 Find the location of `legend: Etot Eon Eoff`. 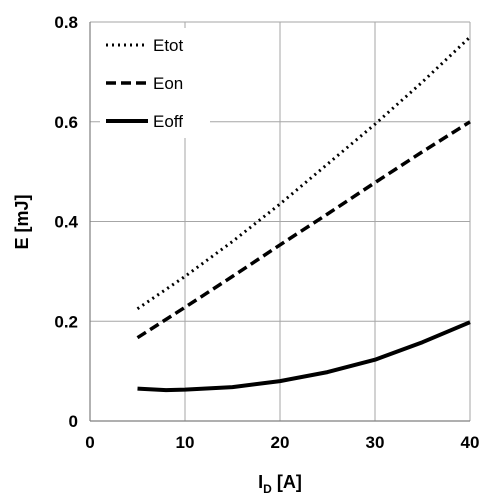

legend: Etot Eon Eoff is located at coordinates (155, 83).